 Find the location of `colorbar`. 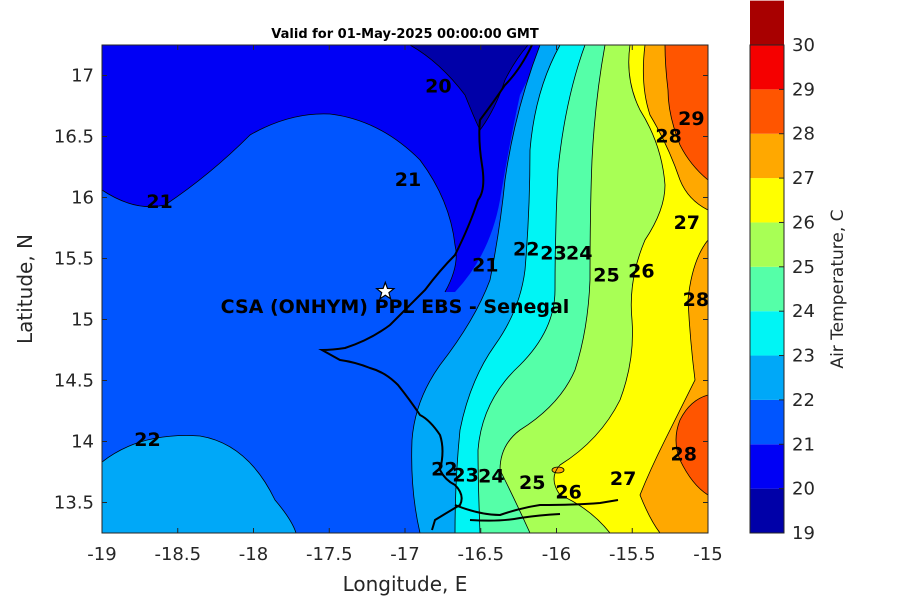

colorbar is located at coordinates (767, 267).